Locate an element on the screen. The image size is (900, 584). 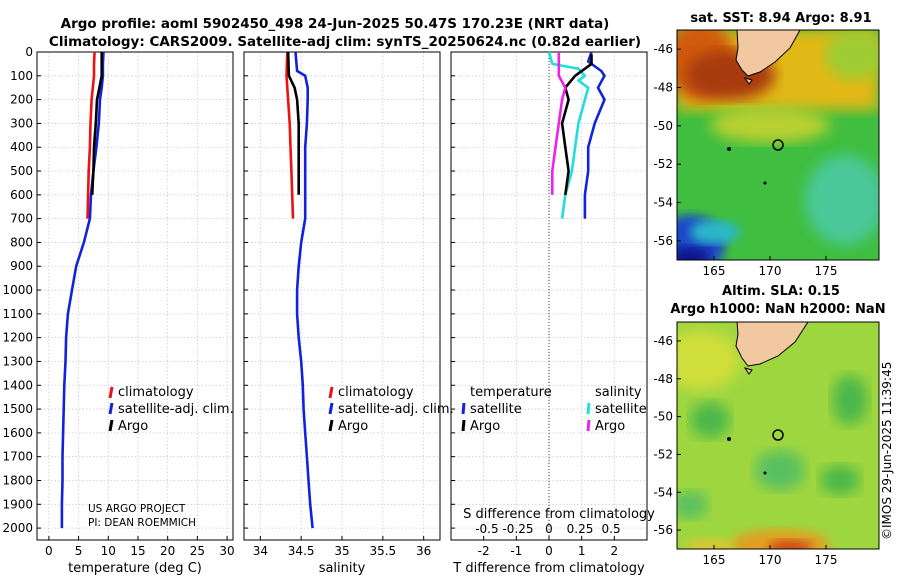
y-tick-label: 700 is located at coordinates (21, 219).